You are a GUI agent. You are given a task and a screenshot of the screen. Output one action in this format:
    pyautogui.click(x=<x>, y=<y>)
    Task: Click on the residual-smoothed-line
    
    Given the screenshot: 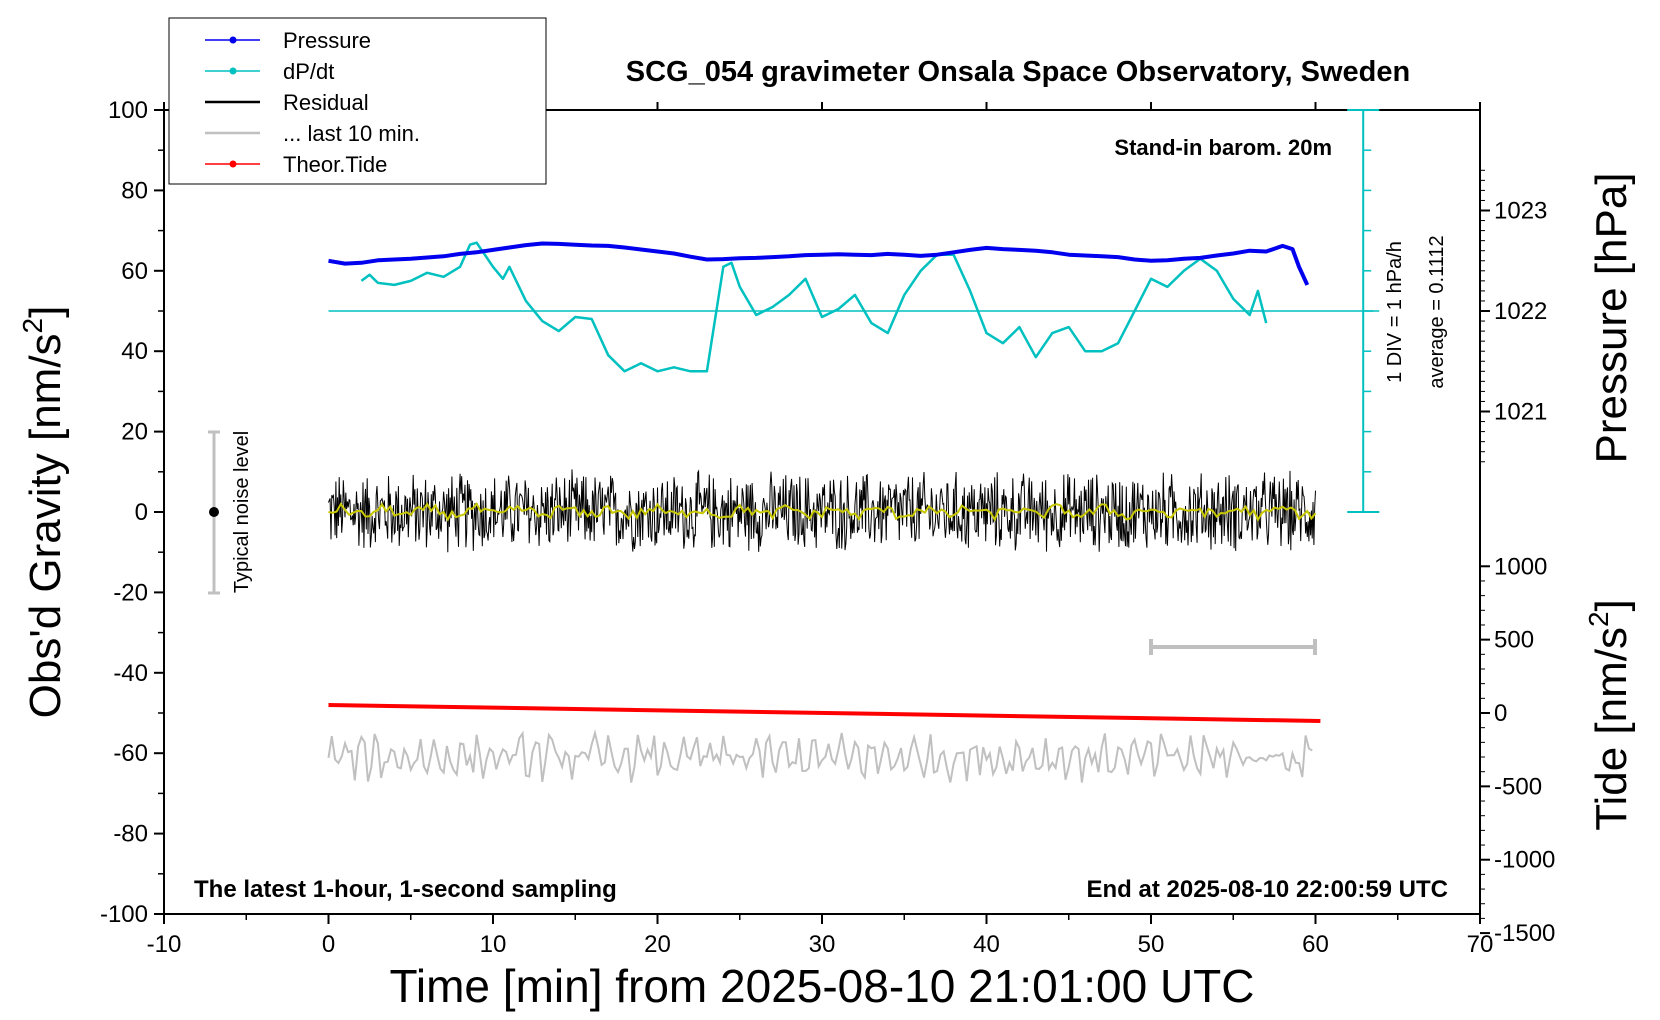 What is the action you would take?
    pyautogui.click(x=822, y=512)
    